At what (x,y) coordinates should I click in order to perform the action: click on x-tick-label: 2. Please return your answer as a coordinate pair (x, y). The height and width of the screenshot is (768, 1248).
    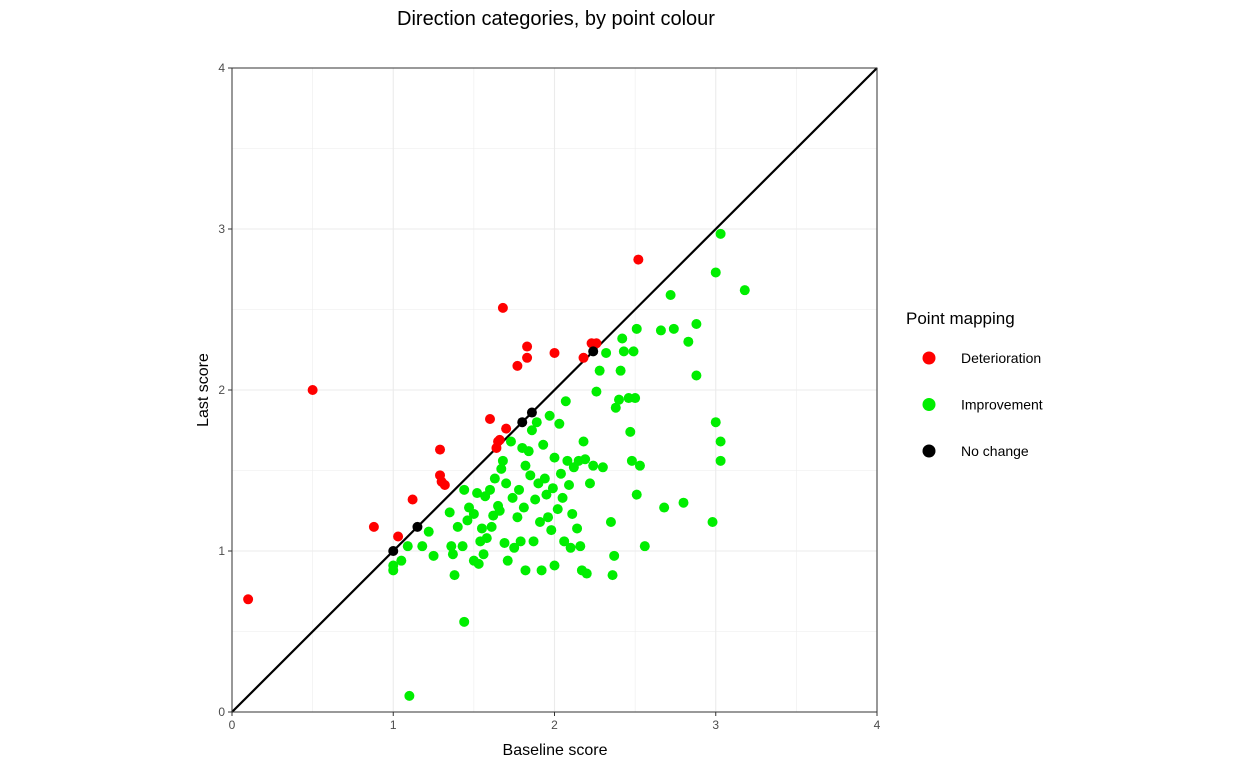
    Looking at the image, I should click on (554, 725).